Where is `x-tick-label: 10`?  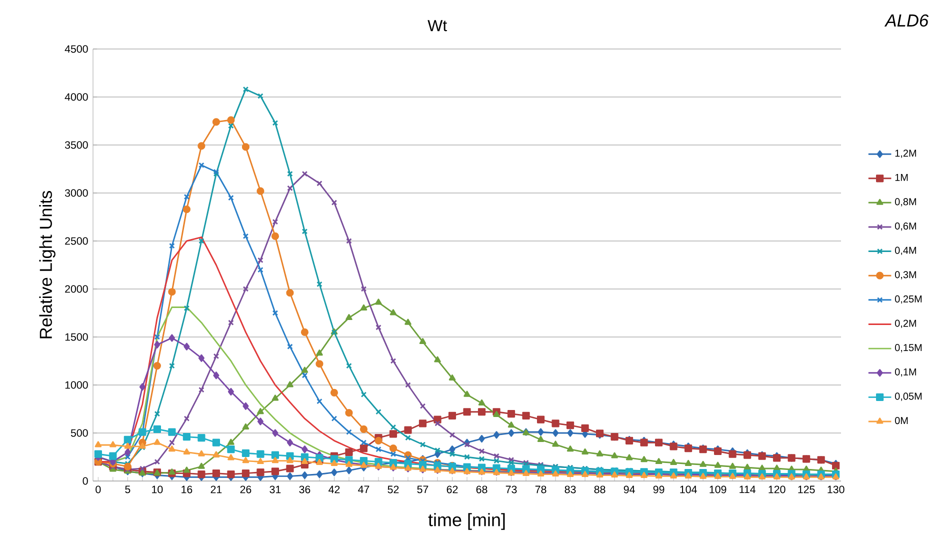
x-tick-label: 10 is located at coordinates (157, 490).